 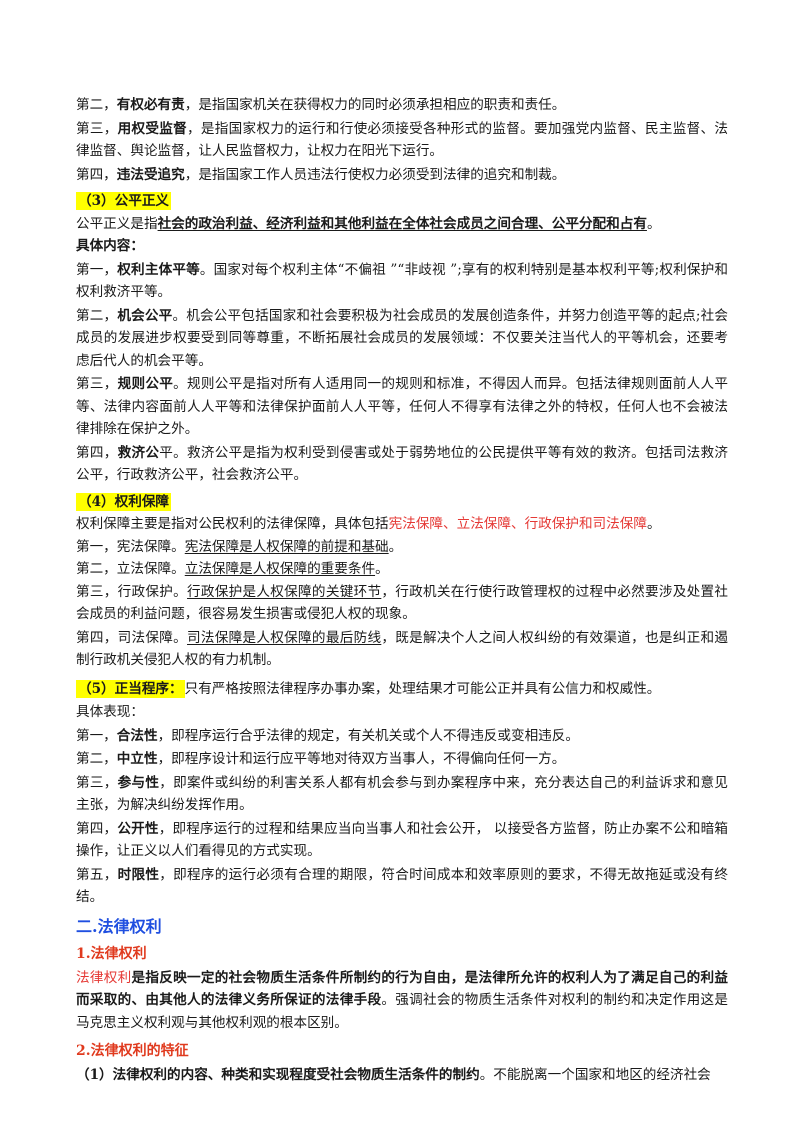 I want to click on protection-types-highlight: 宪法保障、立法保障、行政保护和司法保障, so click(x=517, y=524).